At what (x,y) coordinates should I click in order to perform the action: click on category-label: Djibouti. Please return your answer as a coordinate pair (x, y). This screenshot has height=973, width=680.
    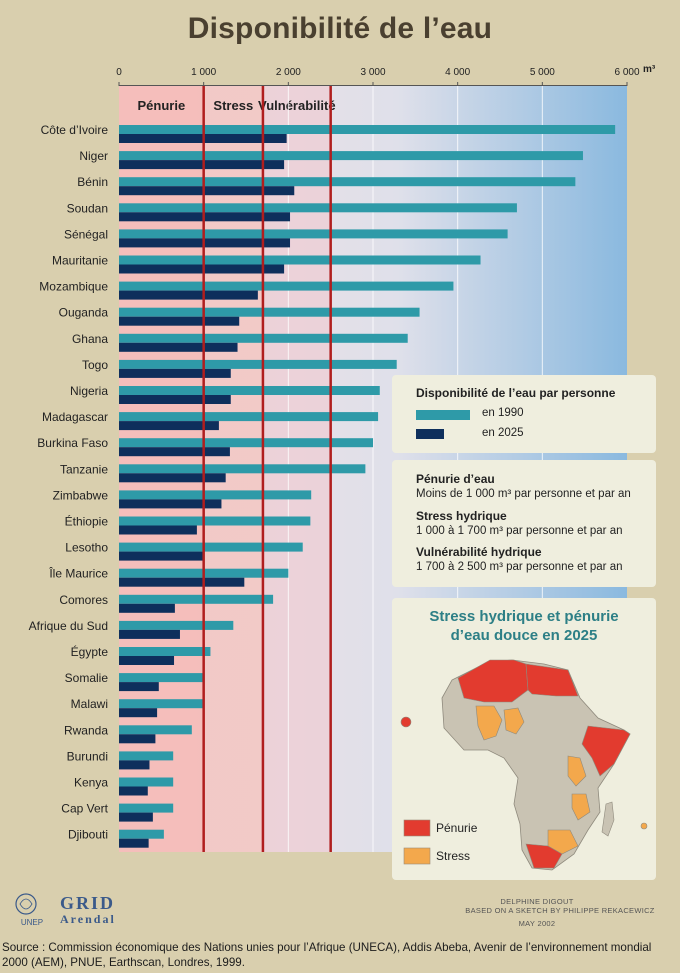
    Looking at the image, I should click on (88, 835).